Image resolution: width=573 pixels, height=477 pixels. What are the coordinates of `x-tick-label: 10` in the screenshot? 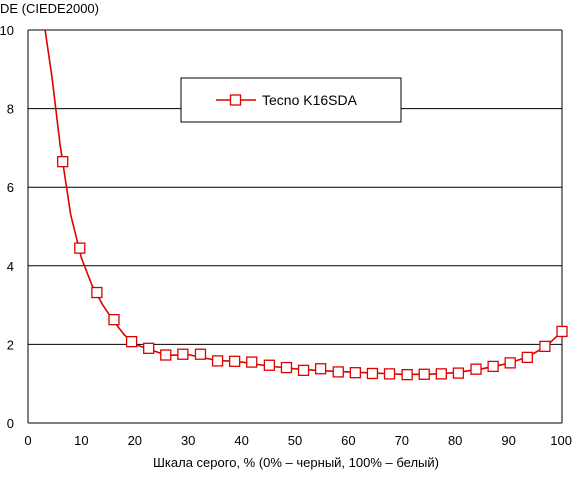 It's located at (81, 440).